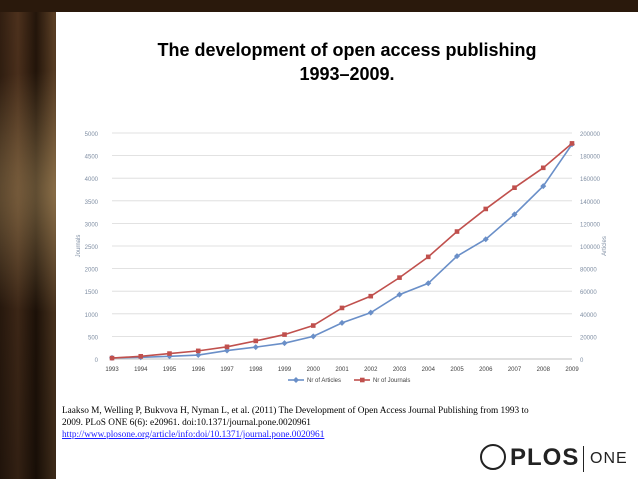 The height and width of the screenshot is (479, 638). What do you see at coordinates (342, 370) in the screenshot?
I see `x-tick-label: 2001` at bounding box center [342, 370].